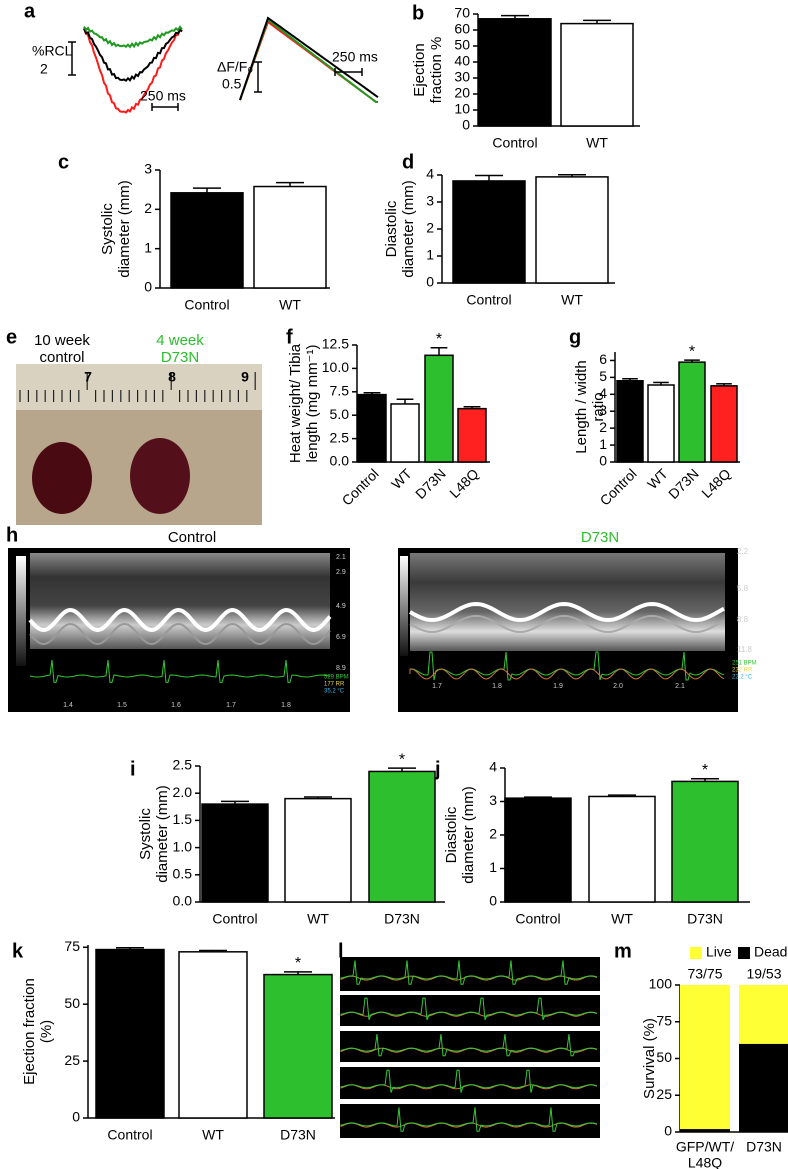 The width and height of the screenshot is (788, 1169). What do you see at coordinates (464, 483) in the screenshot?
I see `x-tick-label: L48Q` at bounding box center [464, 483].